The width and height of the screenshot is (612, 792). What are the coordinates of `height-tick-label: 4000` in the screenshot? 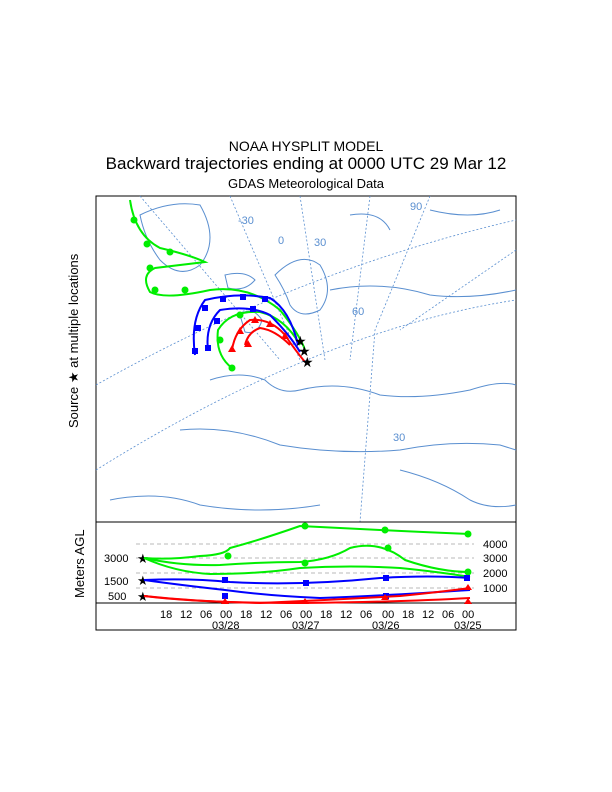 It's located at (495, 545).